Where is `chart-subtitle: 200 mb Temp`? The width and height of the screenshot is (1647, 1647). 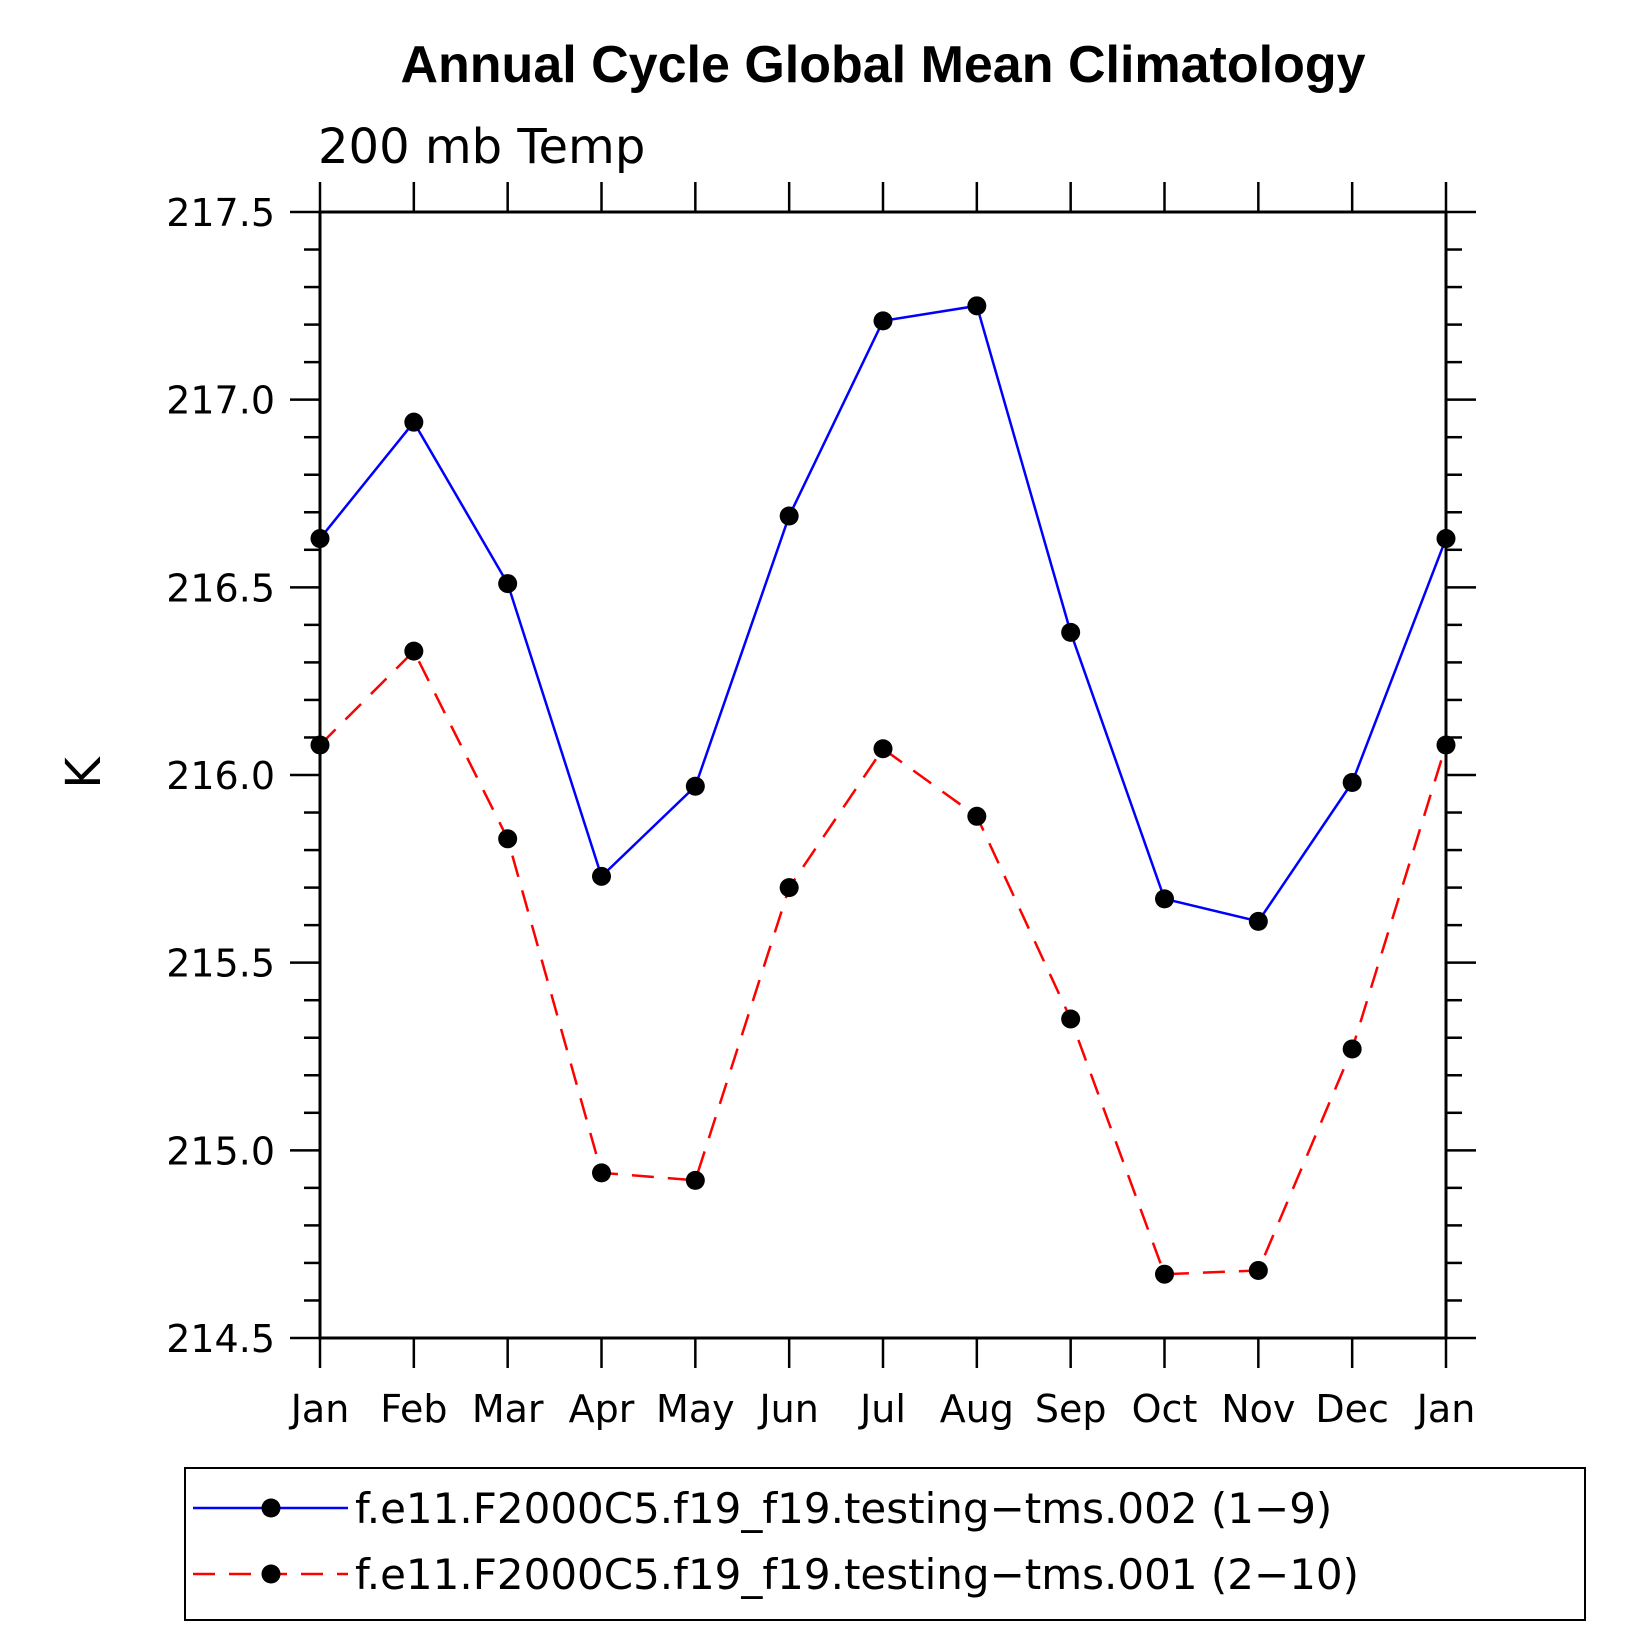 chart-subtitle: 200 mb Temp is located at coordinates (481, 147).